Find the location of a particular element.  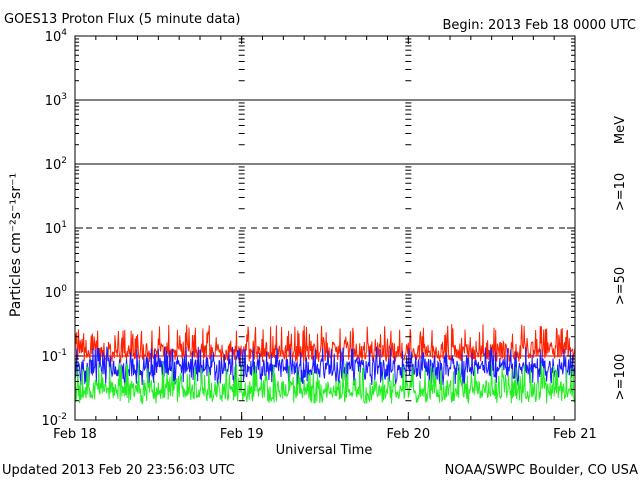

x-tick-label-2: Feb 20 is located at coordinates (408, 434).